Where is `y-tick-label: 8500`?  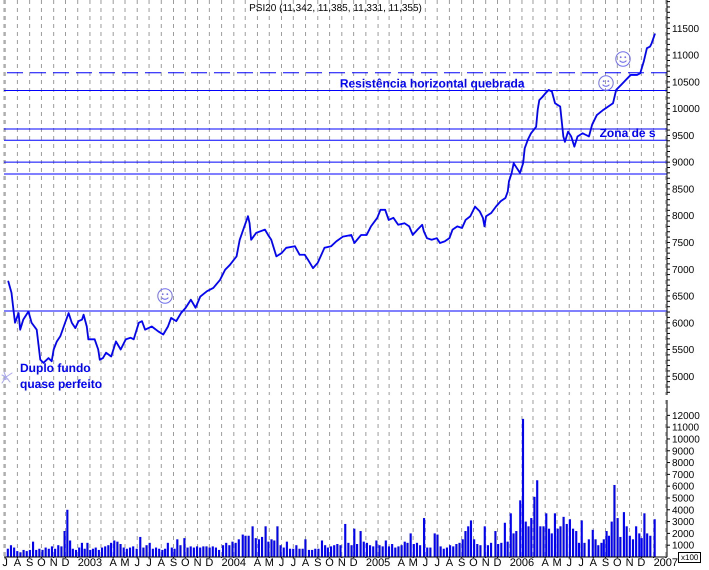 y-tick-label: 8500 is located at coordinates (683, 190).